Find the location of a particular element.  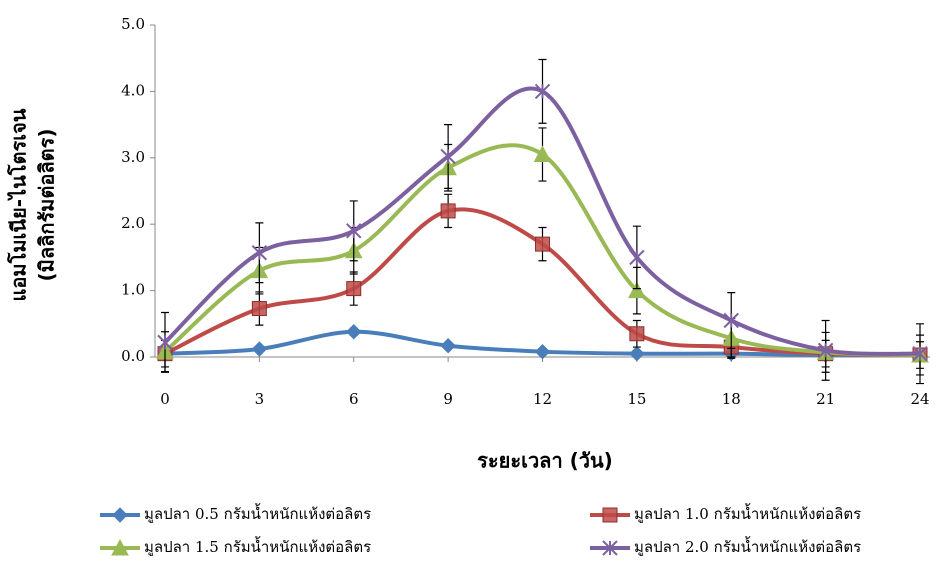

x-tick-label: 18 is located at coordinates (731, 399).